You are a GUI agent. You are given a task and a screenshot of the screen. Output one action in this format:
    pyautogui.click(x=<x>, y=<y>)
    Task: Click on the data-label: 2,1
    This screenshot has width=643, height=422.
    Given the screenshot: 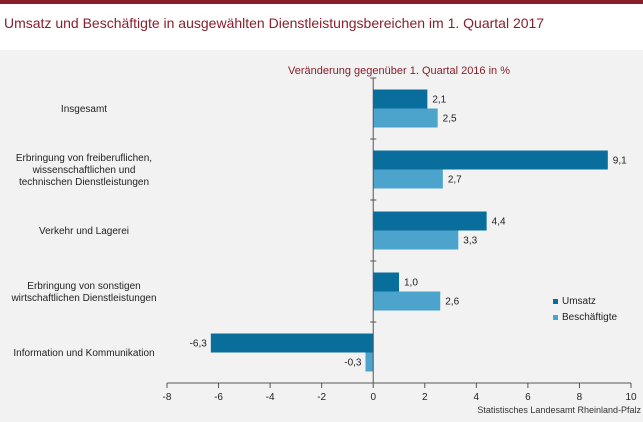 What is the action you would take?
    pyautogui.click(x=439, y=100)
    